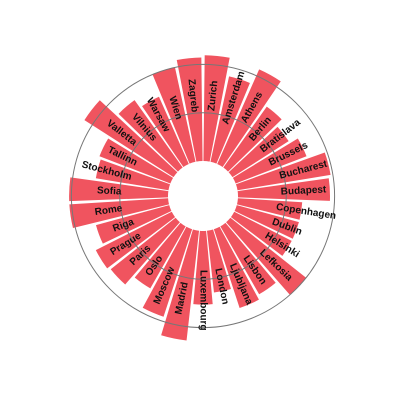  I want to click on bar-bucharest, so click(283, 171).